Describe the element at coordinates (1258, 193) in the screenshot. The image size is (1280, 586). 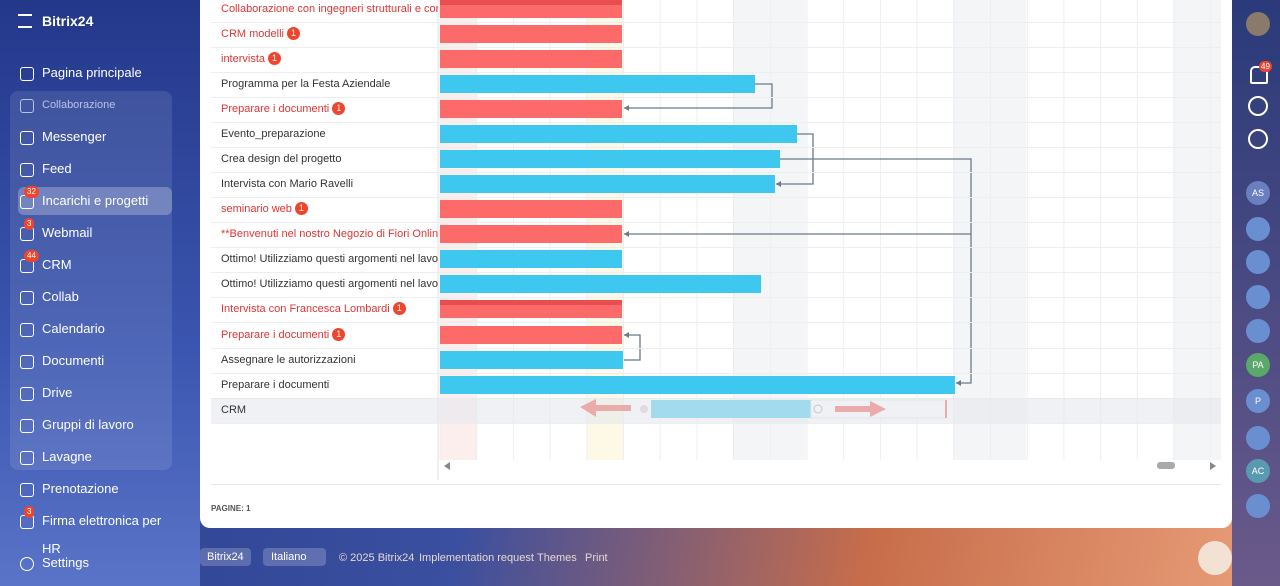
I see `avatar: AS` at that location.